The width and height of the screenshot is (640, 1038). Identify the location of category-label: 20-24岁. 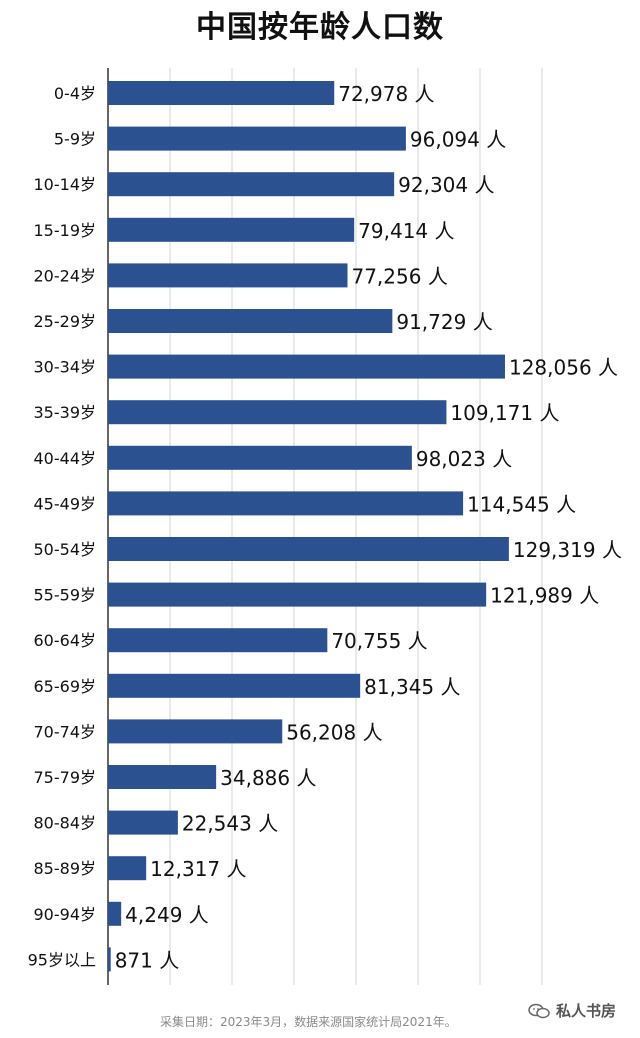
(65, 275).